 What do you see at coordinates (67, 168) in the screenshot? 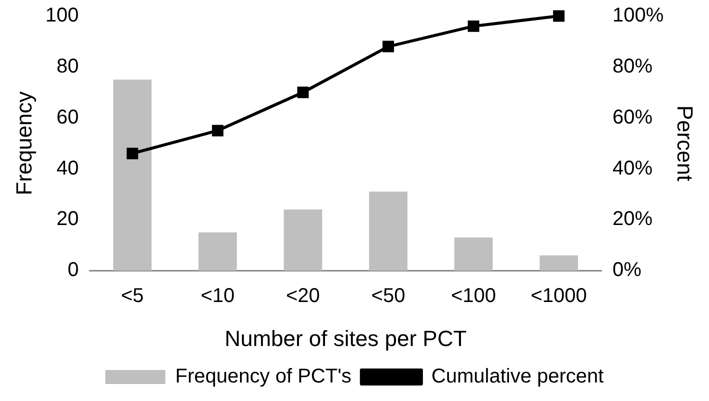
I see `y-tick-label: 40` at bounding box center [67, 168].